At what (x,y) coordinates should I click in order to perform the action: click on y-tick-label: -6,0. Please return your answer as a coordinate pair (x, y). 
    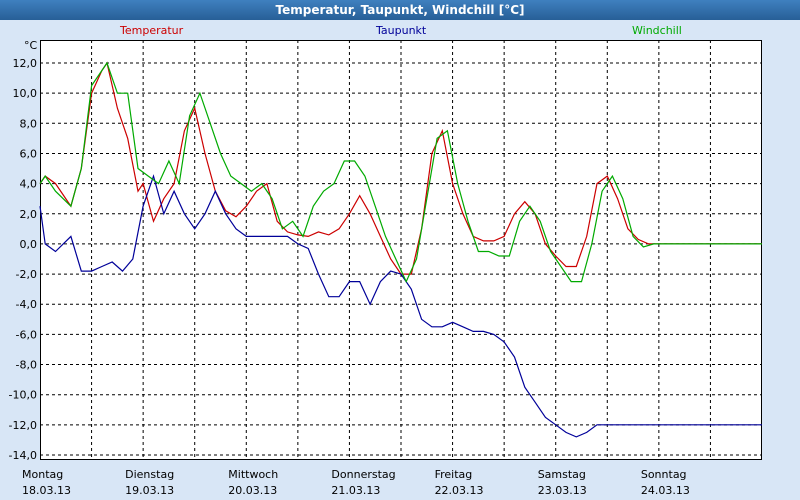
    Looking at the image, I should click on (26, 334).